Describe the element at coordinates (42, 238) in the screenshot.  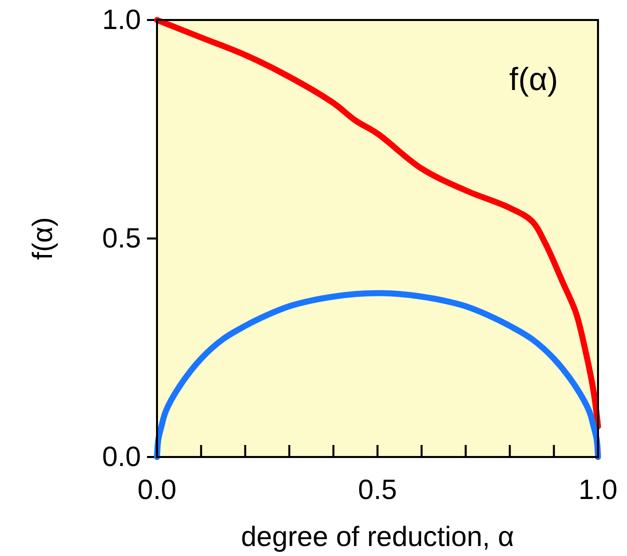
I see `y-axis-title: f(α)` at that location.